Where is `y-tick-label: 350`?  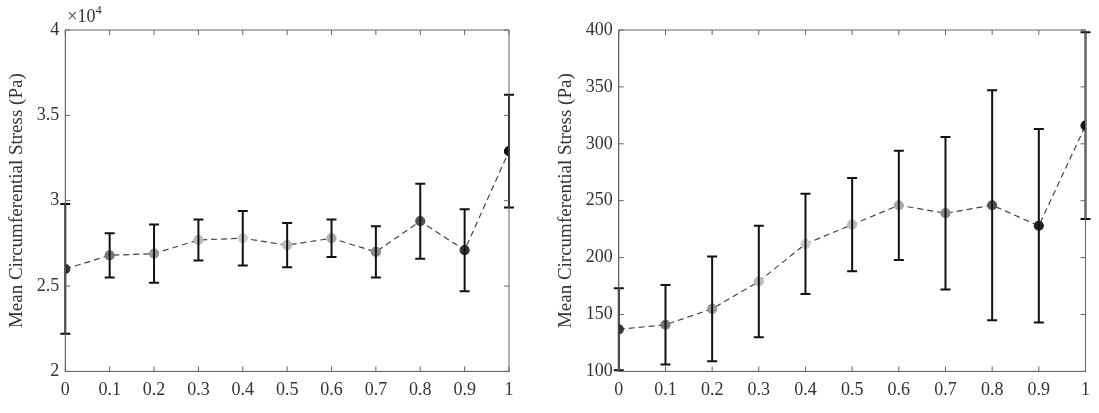 y-tick-label: 350 is located at coordinates (599, 85).